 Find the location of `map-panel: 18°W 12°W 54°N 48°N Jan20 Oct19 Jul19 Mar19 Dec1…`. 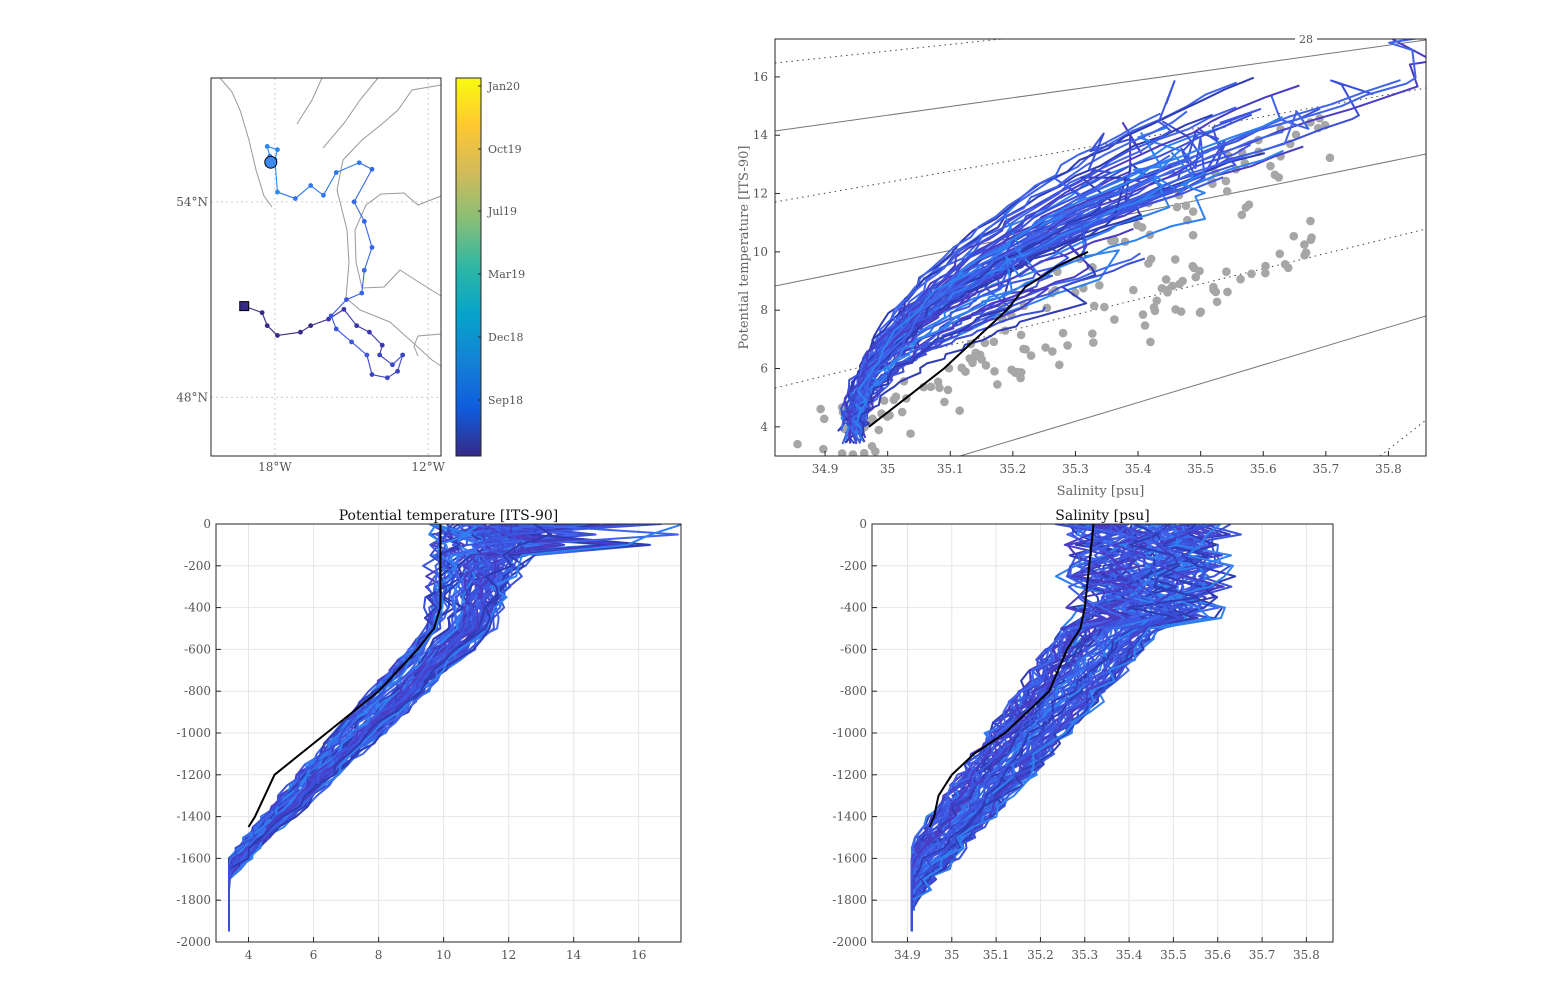

map-panel: 18°W 12°W 54°N 48°N Jan20 Oct19 Jul19 Mar19 Dec1… is located at coordinates (350, 275).